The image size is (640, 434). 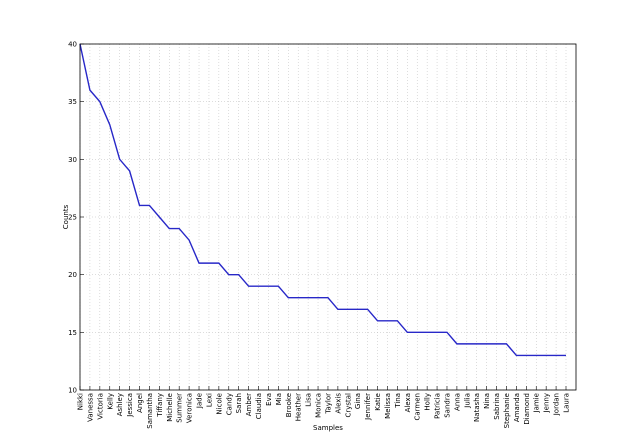 What do you see at coordinates (557, 404) in the screenshot?
I see `x-tick-label: Jordan` at bounding box center [557, 404].